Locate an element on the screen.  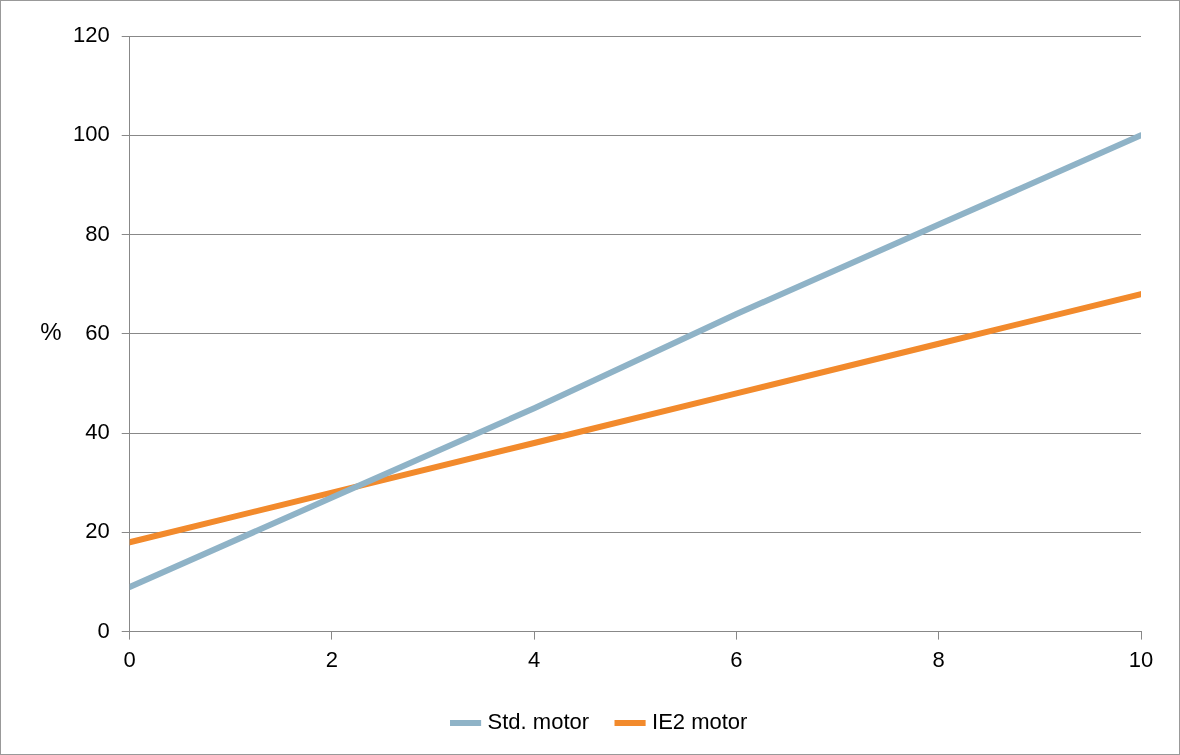
y-axis-title: % is located at coordinates (51, 332).